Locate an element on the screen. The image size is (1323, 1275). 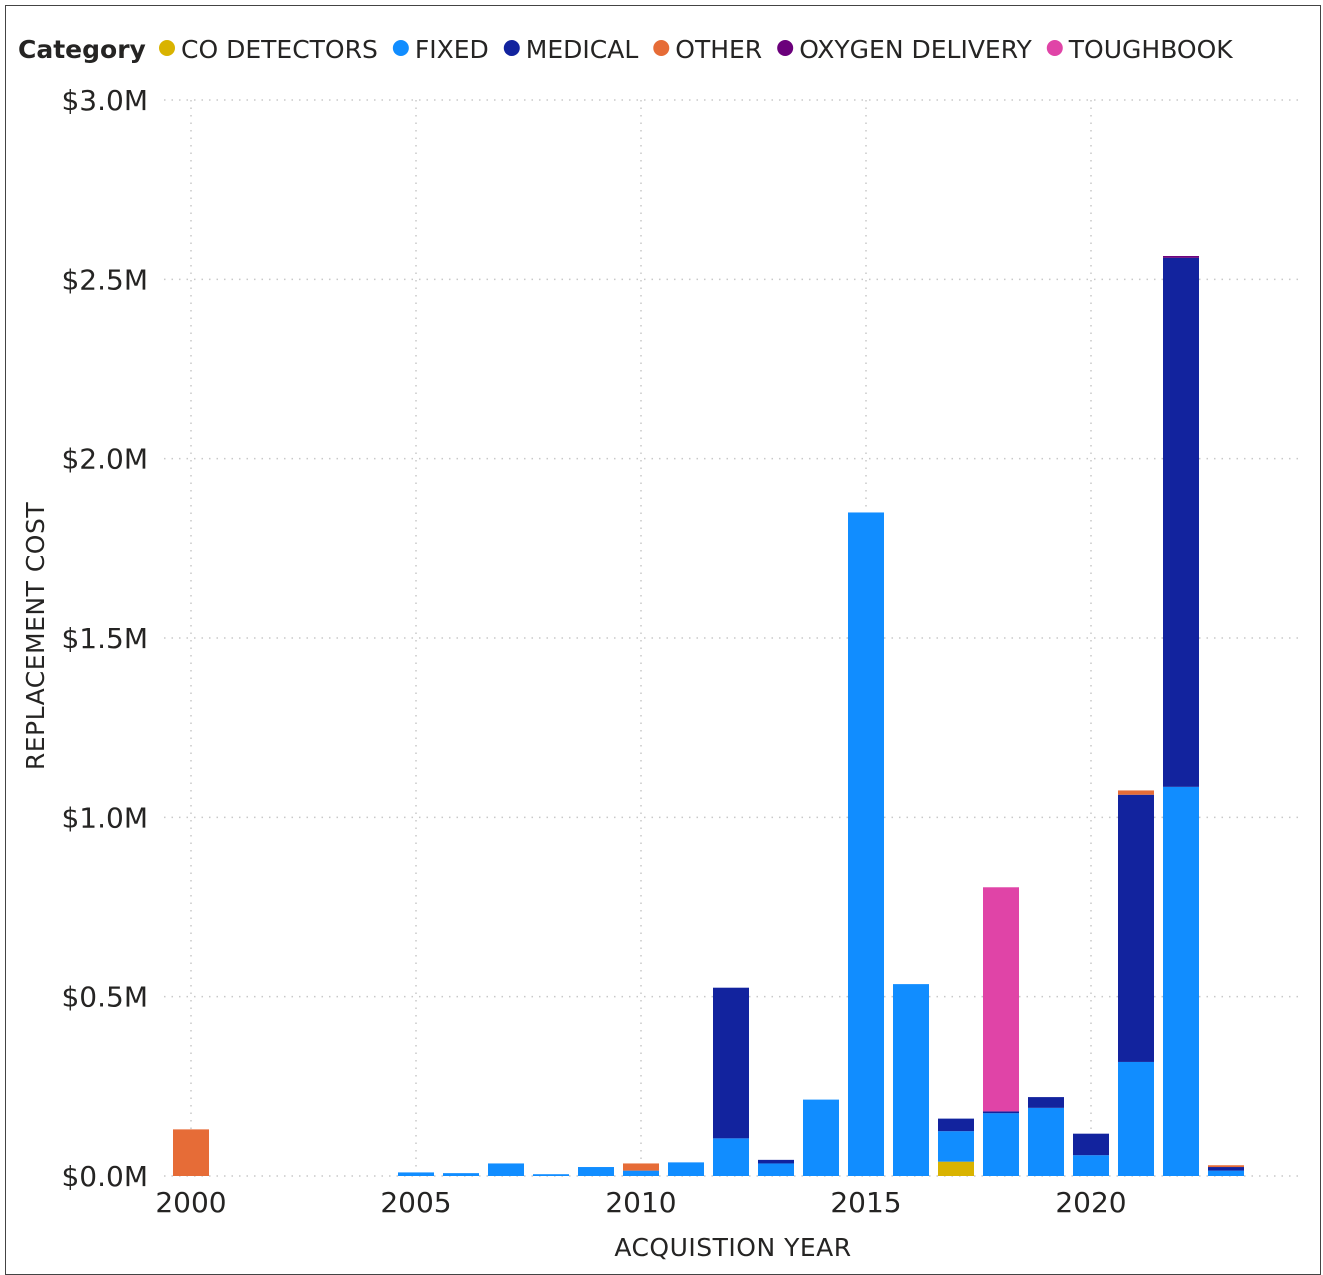
legend-label: MEDICAL is located at coordinates (582, 49).